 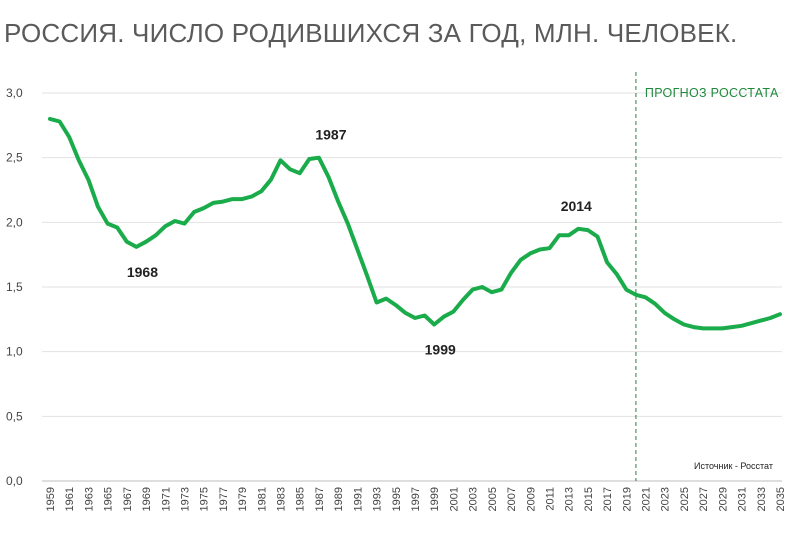 What do you see at coordinates (166, 499) in the screenshot?
I see `x-tick-label: 1971` at bounding box center [166, 499].